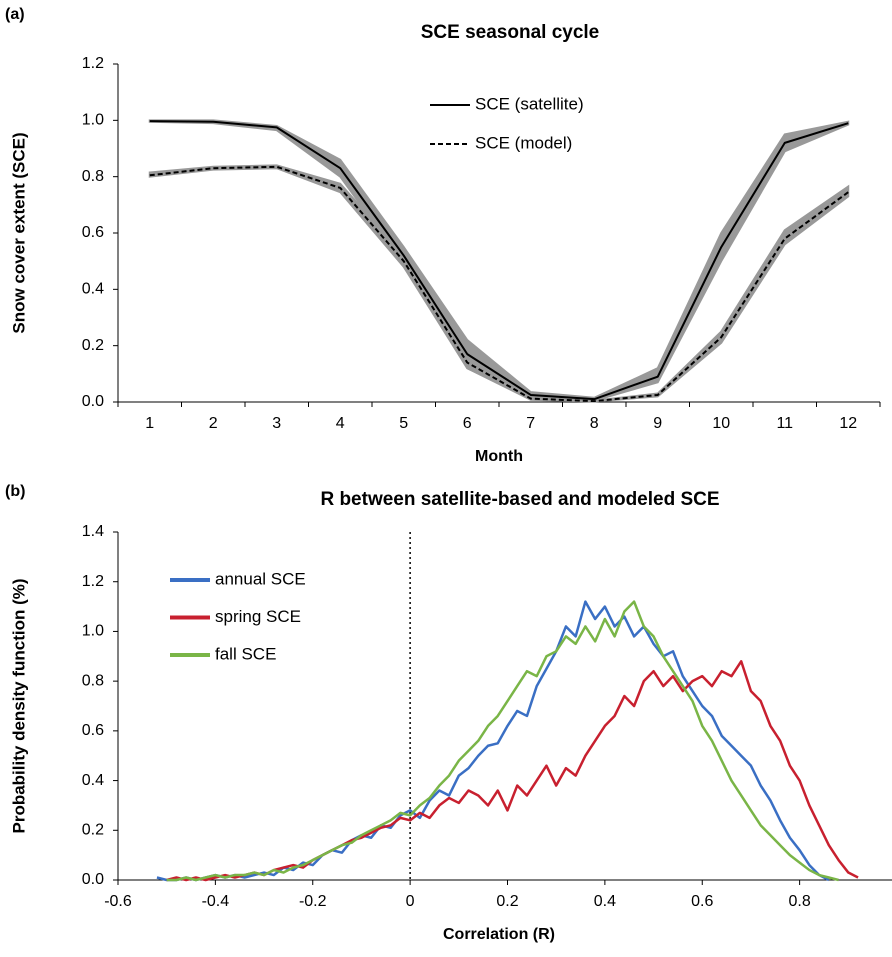 This screenshot has height=957, width=892. I want to click on x-tick-label: -0.6, so click(118, 901).